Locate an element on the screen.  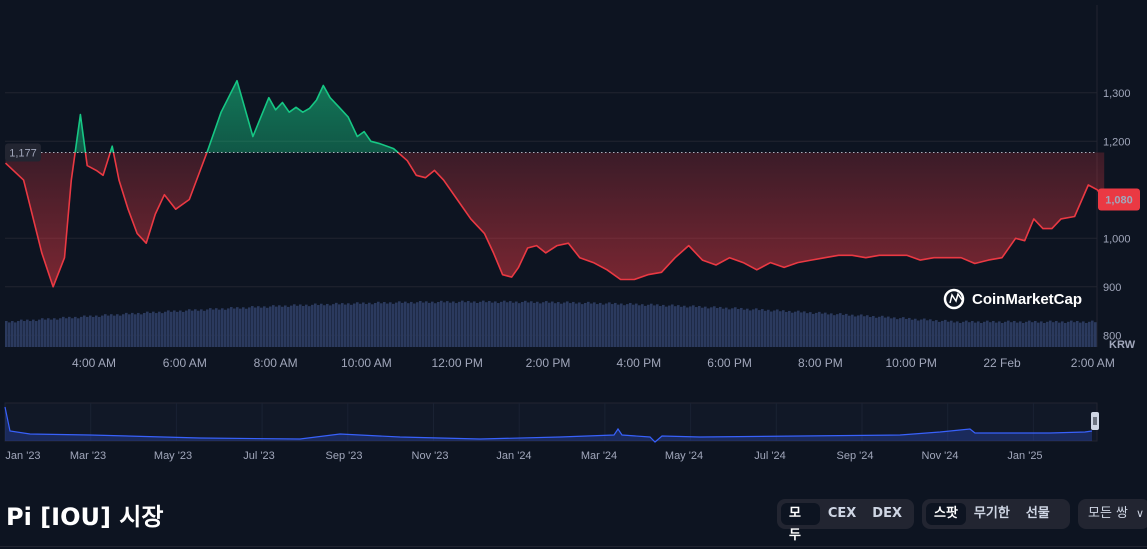
filter-perpetual-button: 무기한 is located at coordinates (991, 513).